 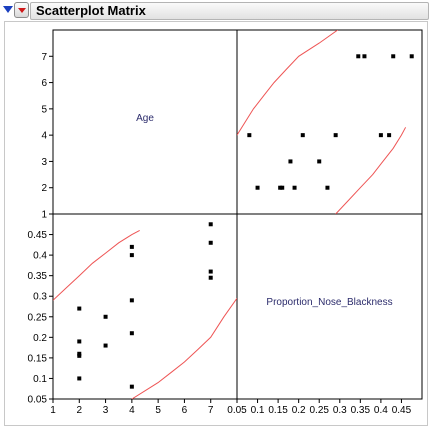 What do you see at coordinates (402, 410) in the screenshot?
I see `tick-label-bottom-proportion: 0.45` at bounding box center [402, 410].